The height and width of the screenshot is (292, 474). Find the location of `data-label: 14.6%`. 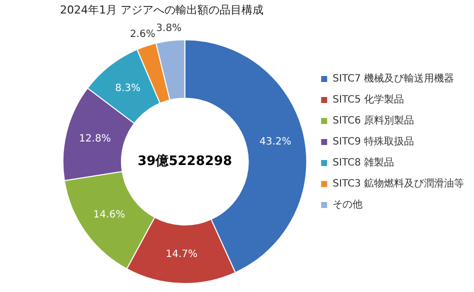

data-label: 14.6% is located at coordinates (109, 215).